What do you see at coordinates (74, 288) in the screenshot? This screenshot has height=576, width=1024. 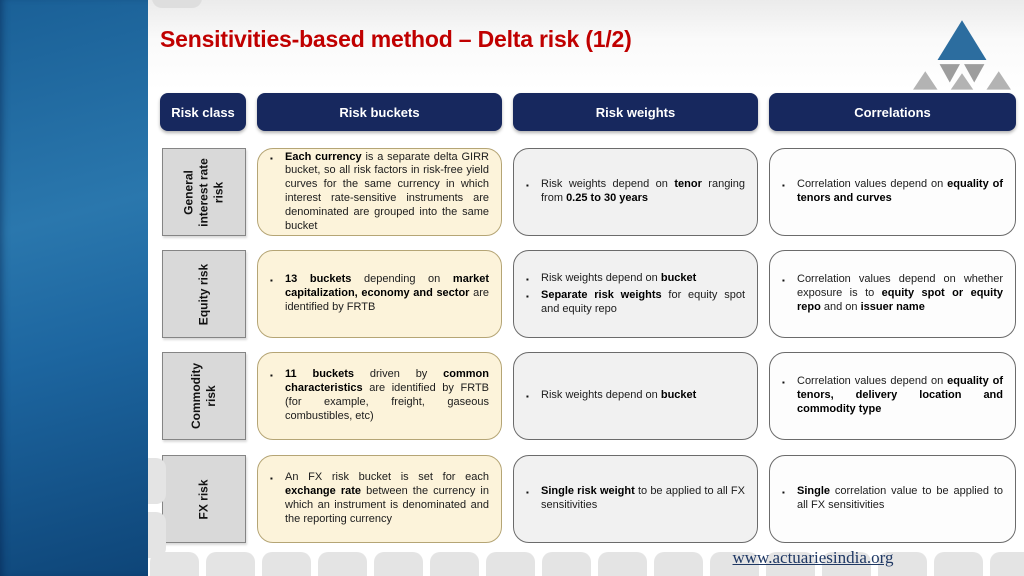 I see `left-background-panel` at bounding box center [74, 288].